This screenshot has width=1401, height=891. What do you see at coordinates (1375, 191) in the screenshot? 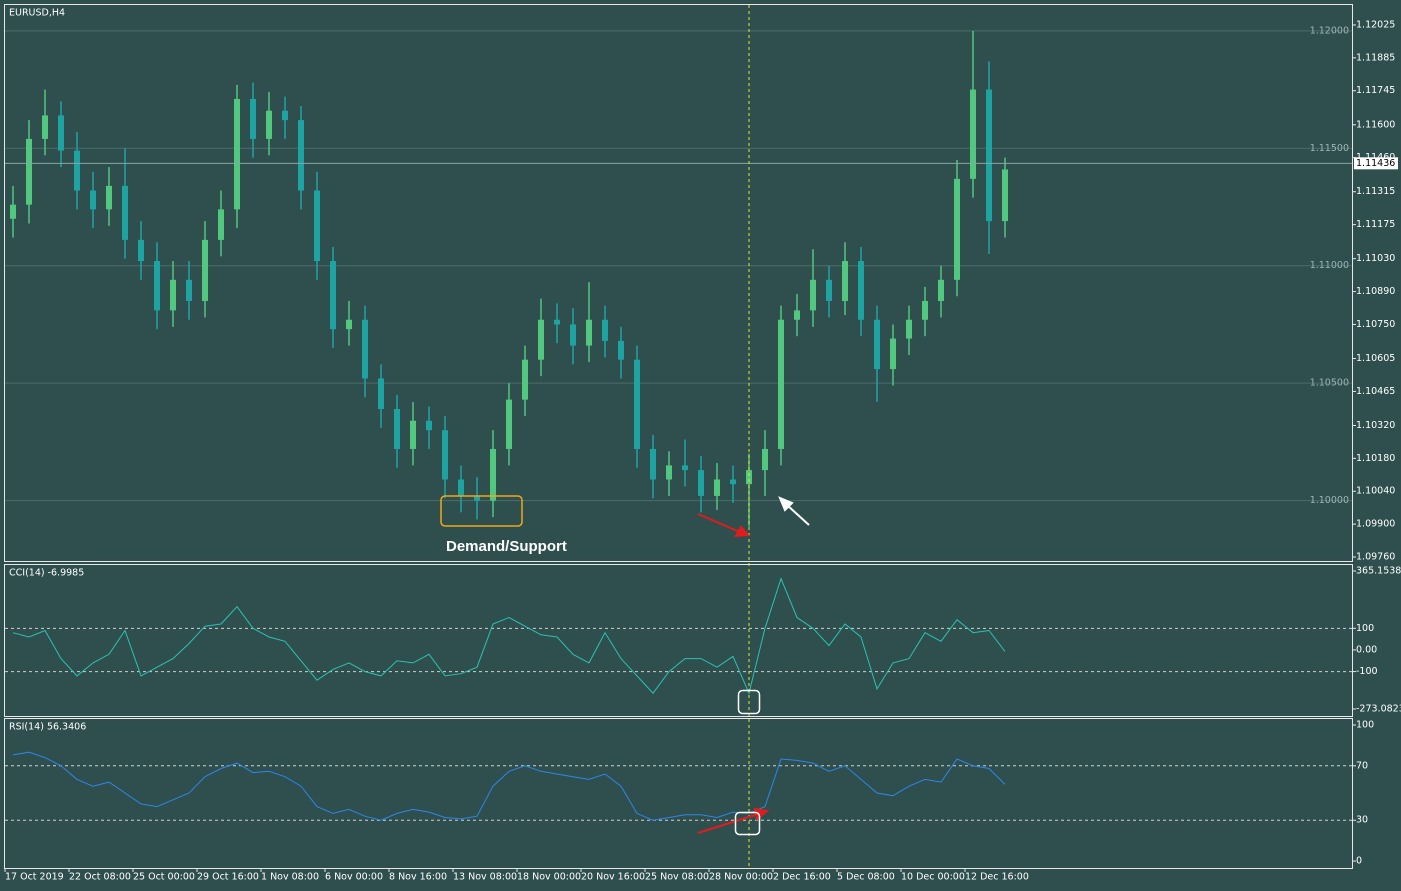
I see `y-tick-label: 1.11315` at bounding box center [1375, 191].